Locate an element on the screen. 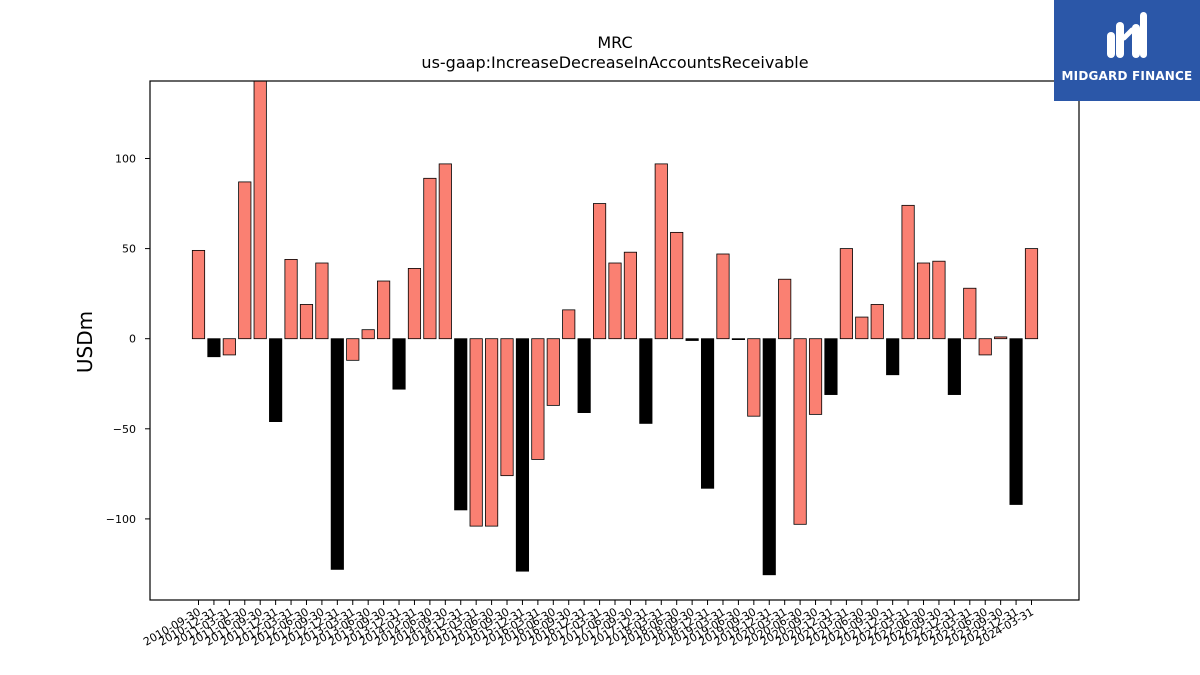 This screenshot has width=1200, height=675. y-tick-label: −100 is located at coordinates (121, 519).